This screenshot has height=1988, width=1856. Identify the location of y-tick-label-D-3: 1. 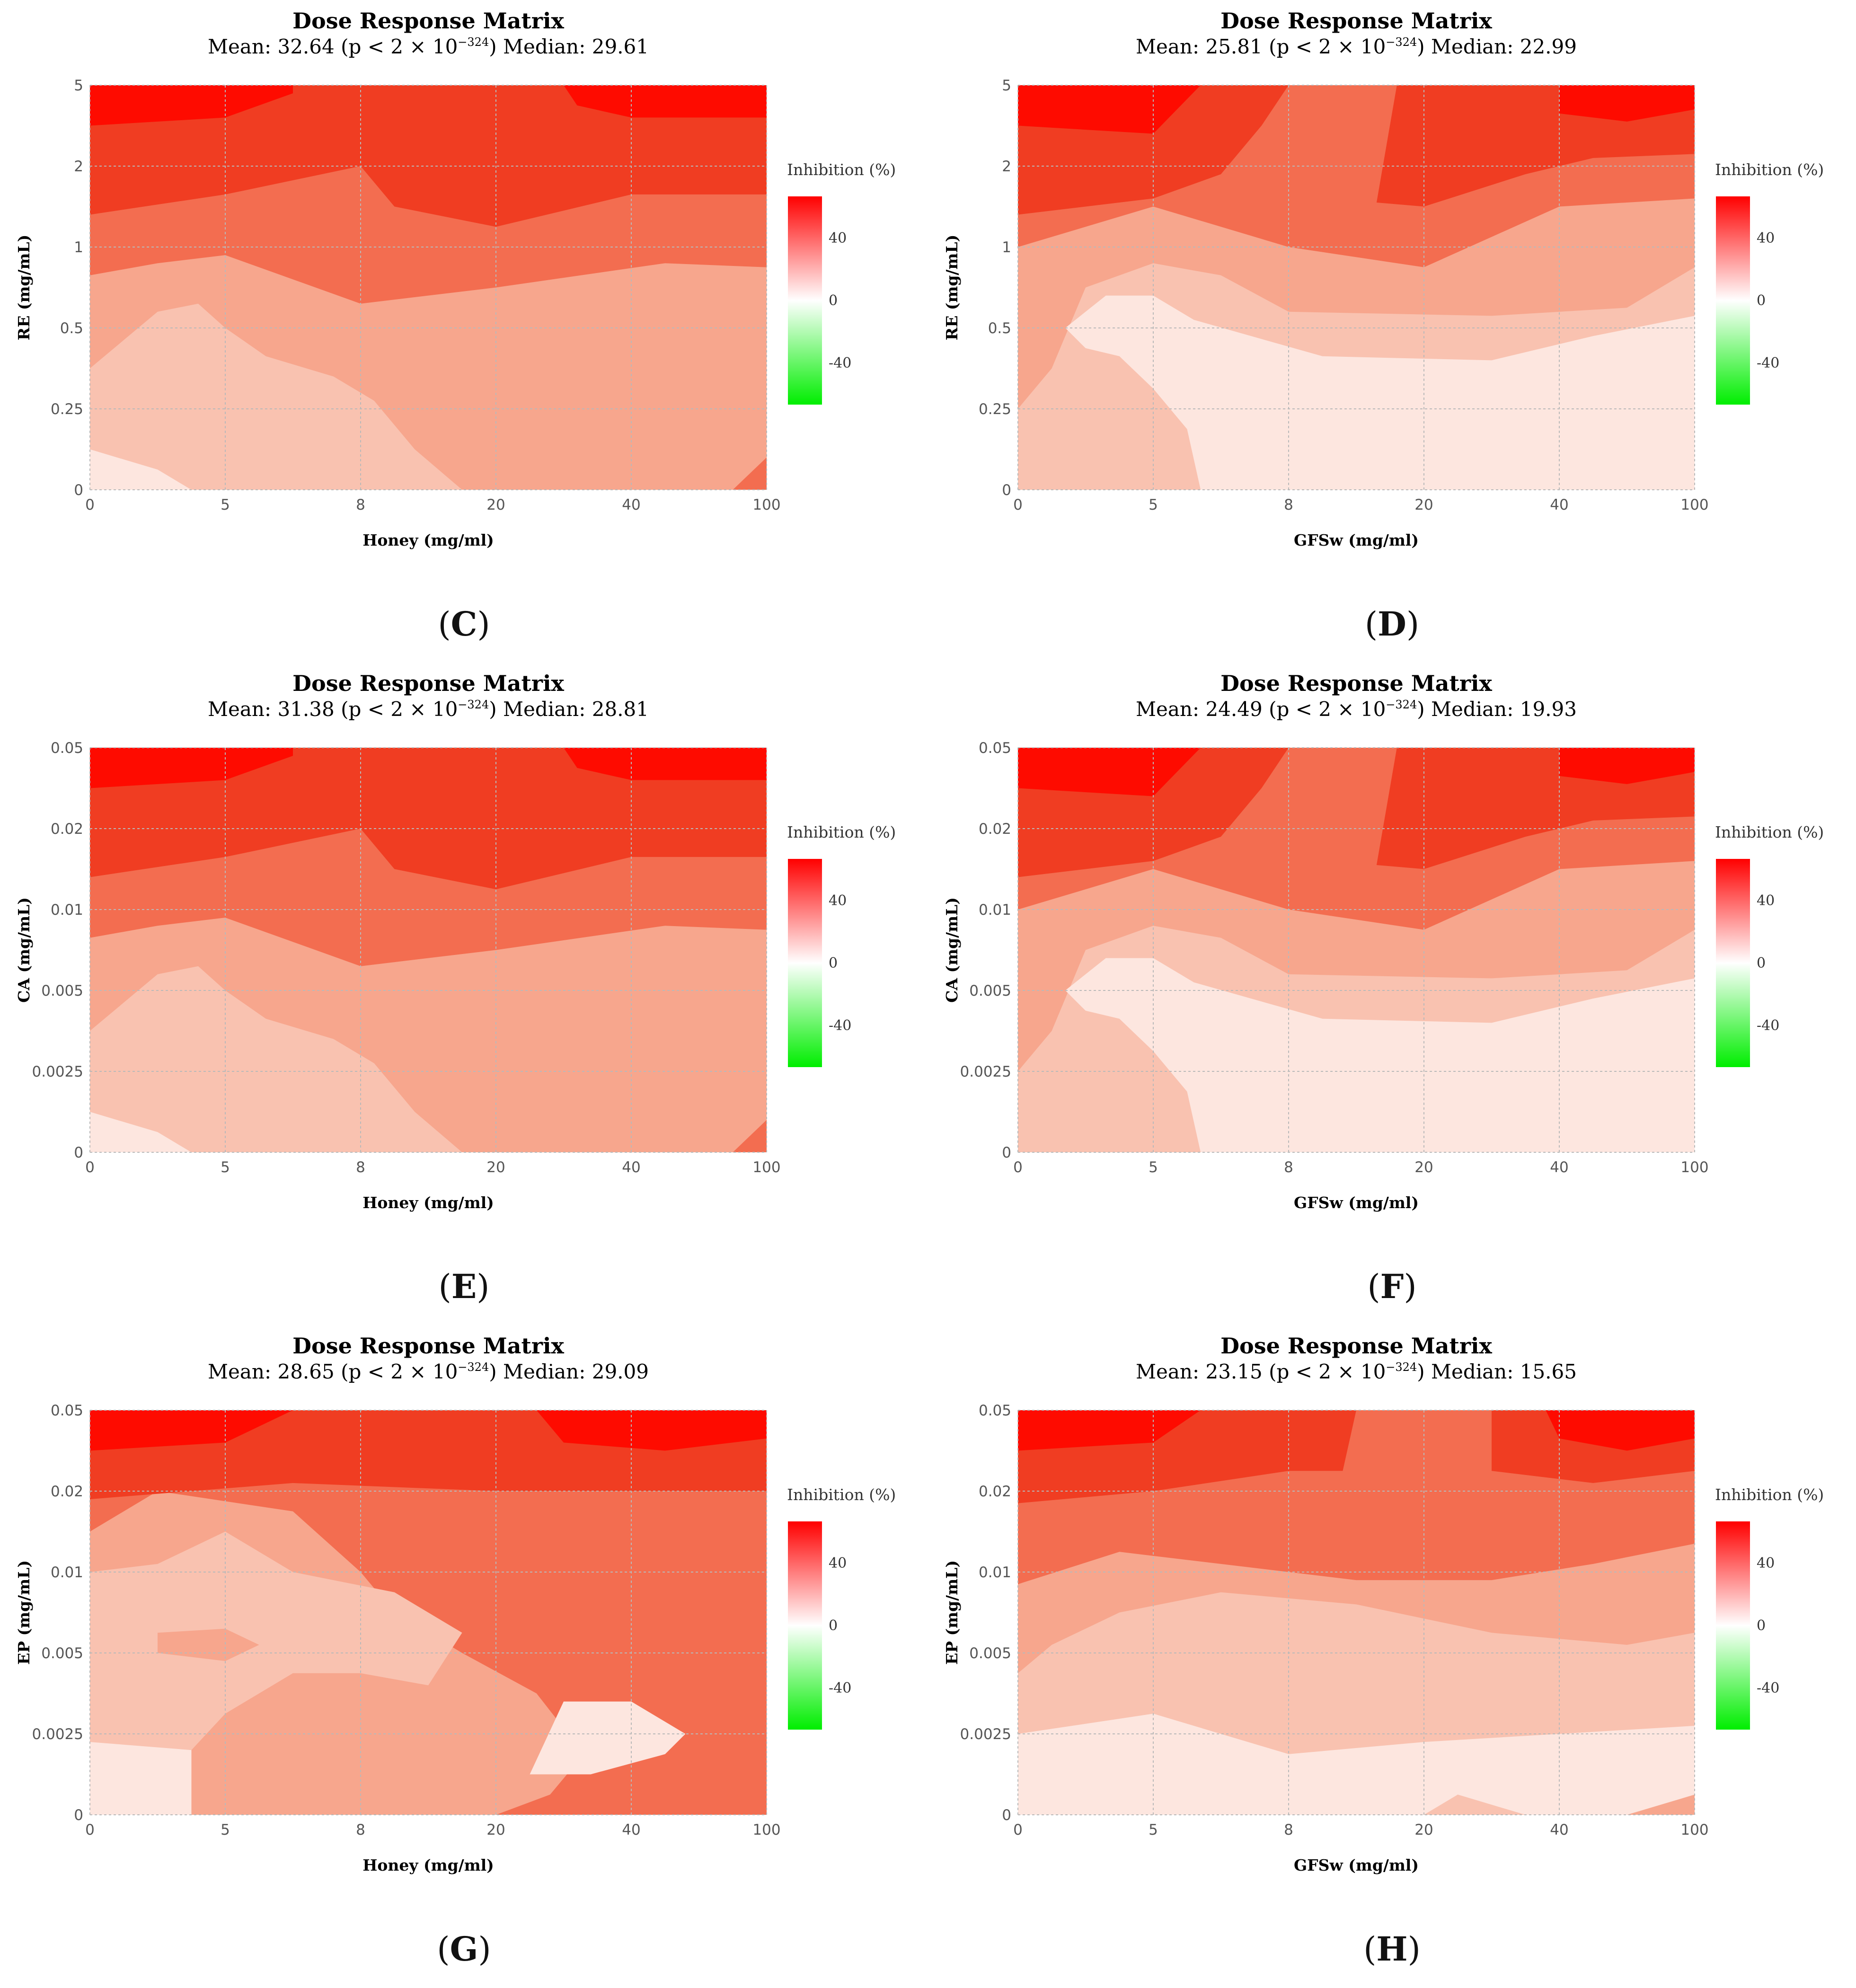
(1006, 248).